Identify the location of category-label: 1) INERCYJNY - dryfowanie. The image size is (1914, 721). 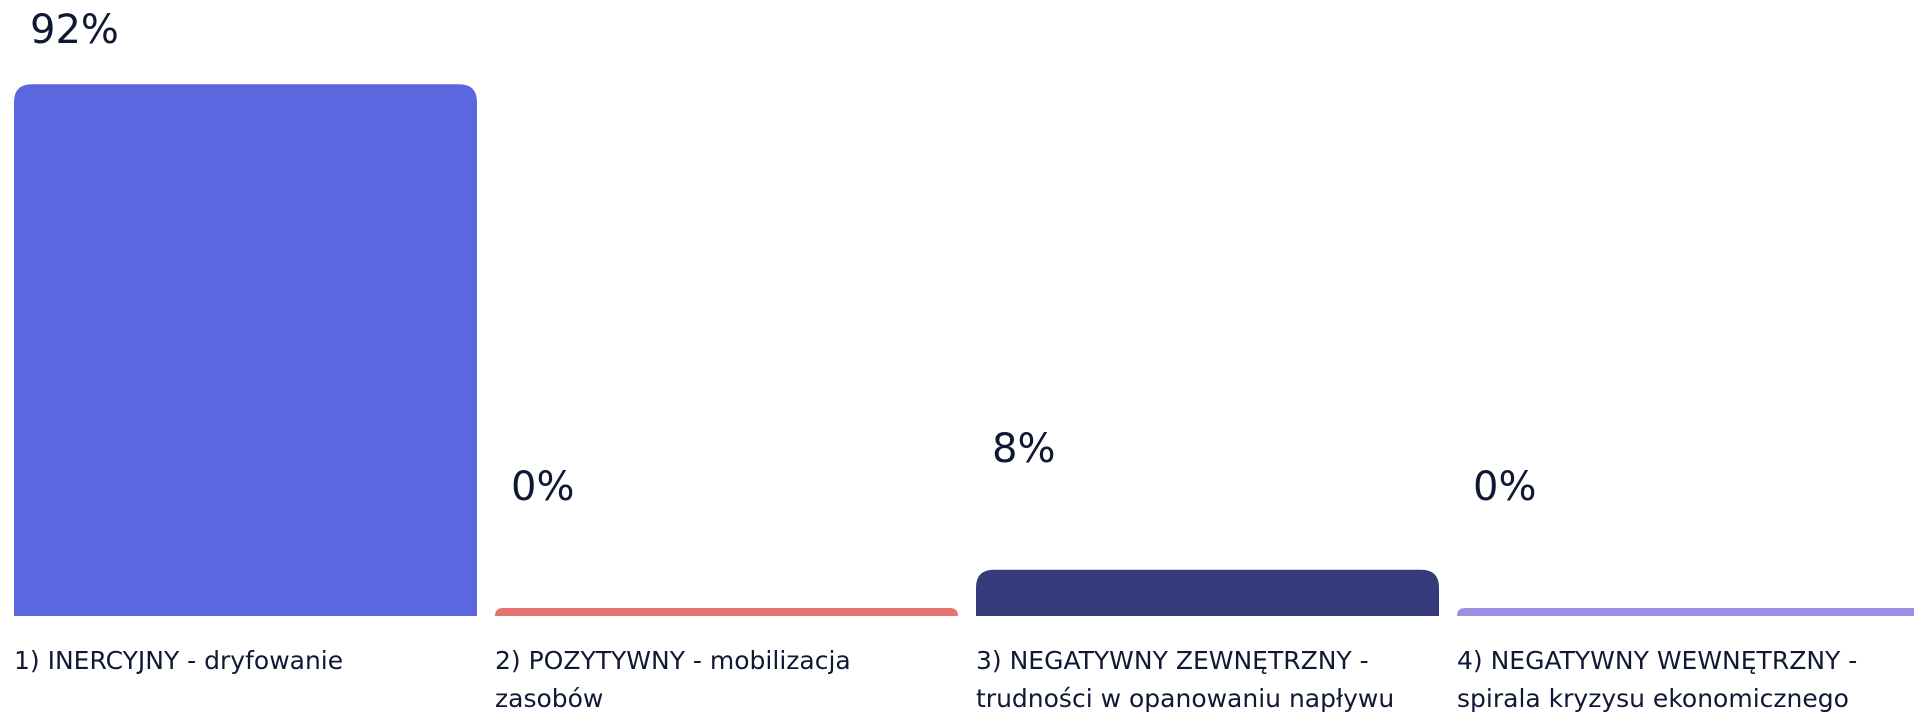
(179, 660).